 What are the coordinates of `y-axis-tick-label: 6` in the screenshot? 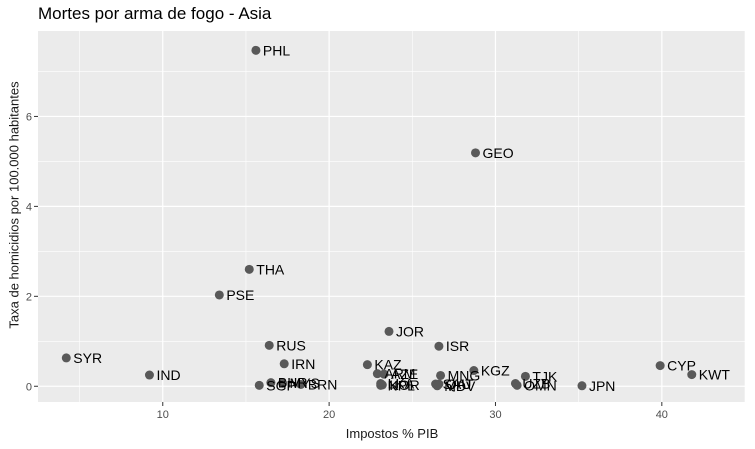 It's located at (29, 117).